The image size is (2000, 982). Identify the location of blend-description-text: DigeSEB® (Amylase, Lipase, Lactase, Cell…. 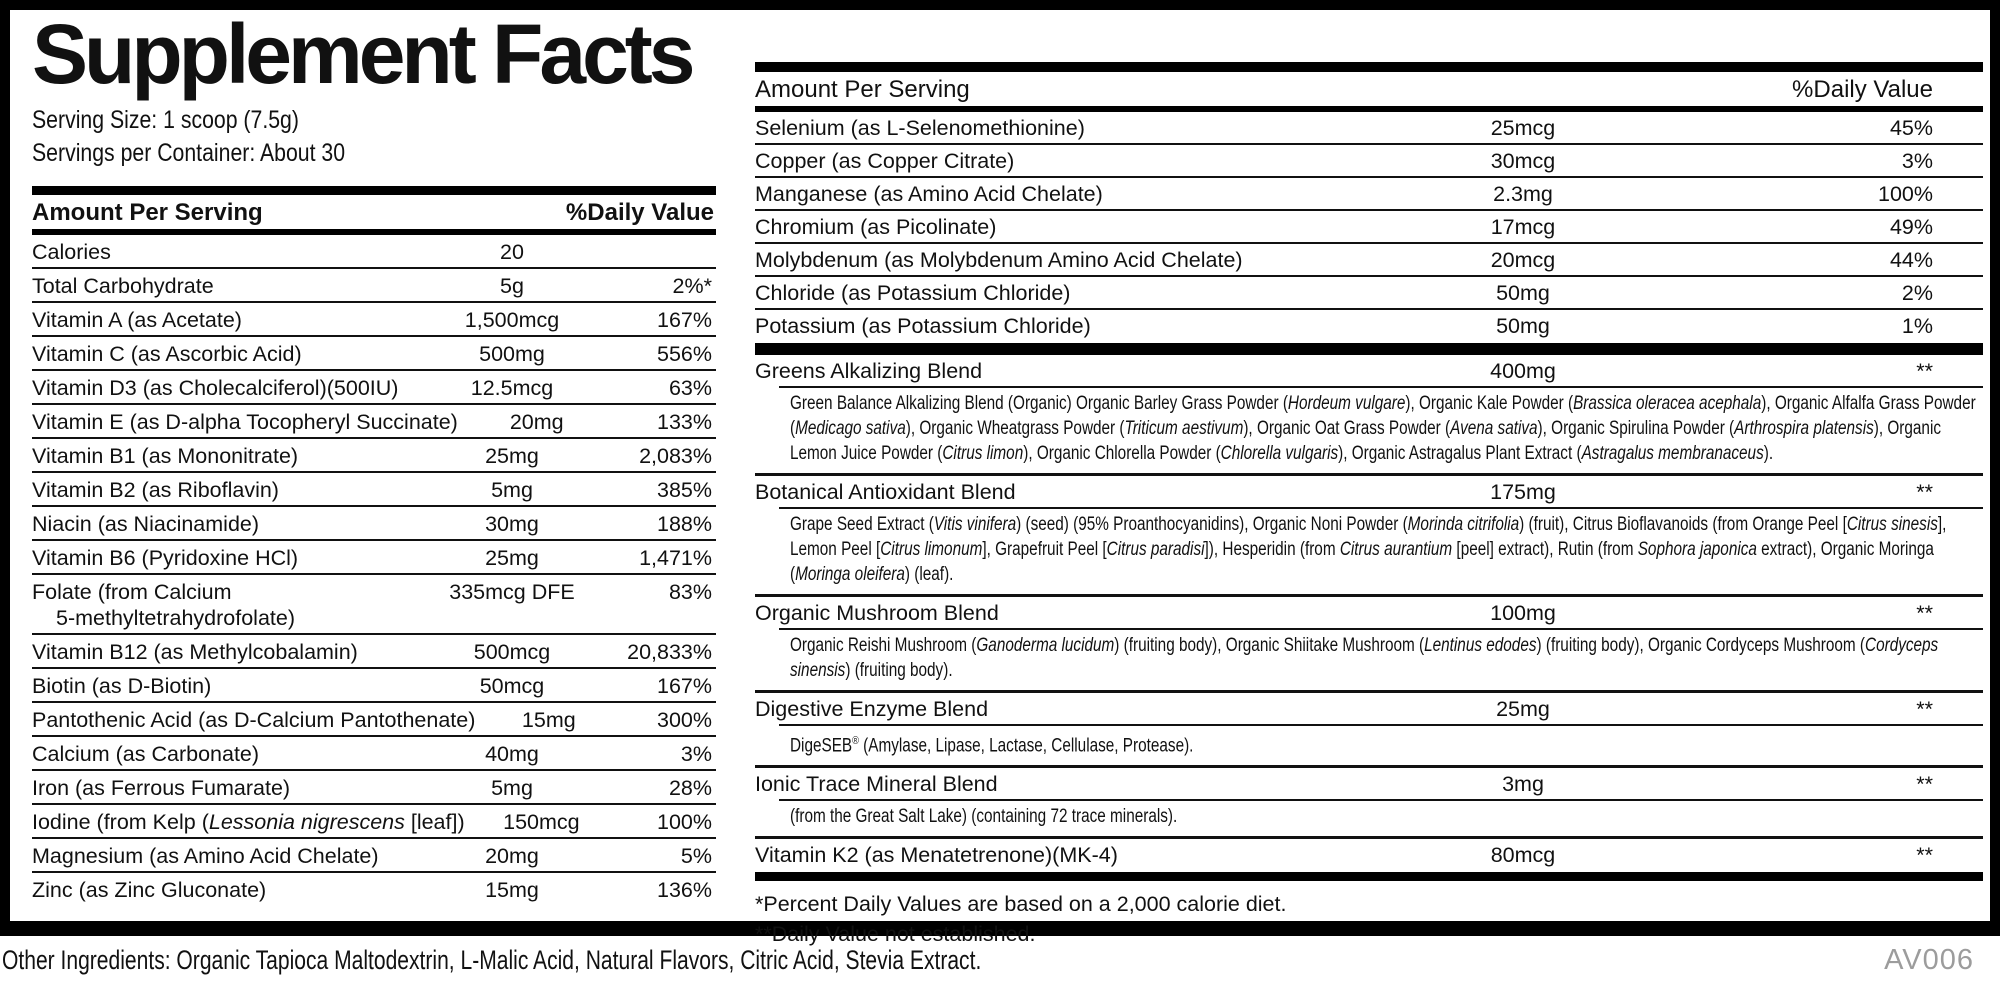
(992, 746).